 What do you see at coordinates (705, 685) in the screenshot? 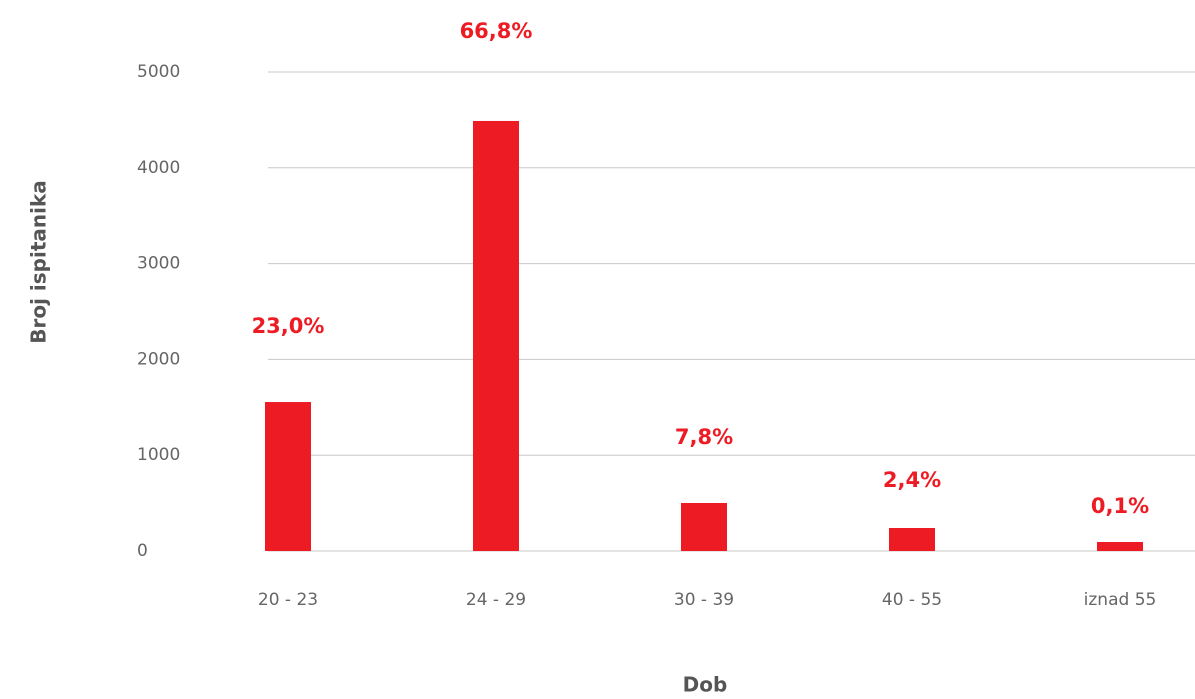
I see `x-axis-title: Dob` at bounding box center [705, 685].